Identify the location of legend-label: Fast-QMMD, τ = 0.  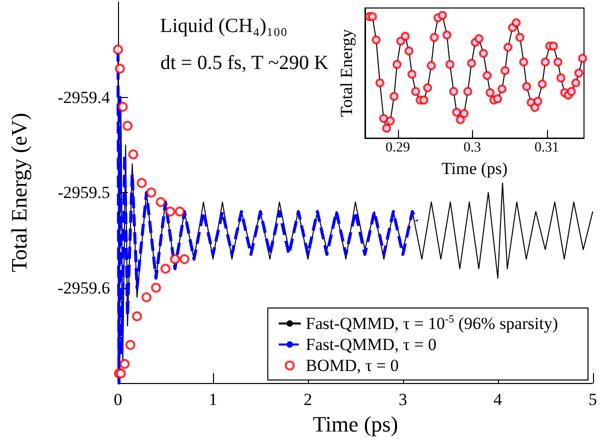
(371, 344).